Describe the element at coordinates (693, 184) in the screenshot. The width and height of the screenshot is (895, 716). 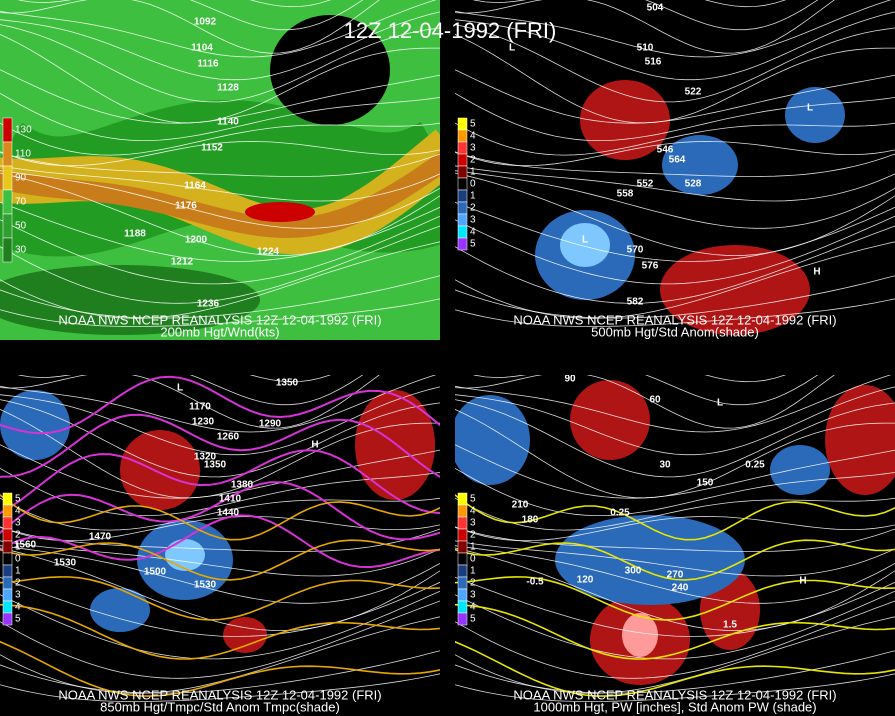
I see `contour-label: 528` at that location.